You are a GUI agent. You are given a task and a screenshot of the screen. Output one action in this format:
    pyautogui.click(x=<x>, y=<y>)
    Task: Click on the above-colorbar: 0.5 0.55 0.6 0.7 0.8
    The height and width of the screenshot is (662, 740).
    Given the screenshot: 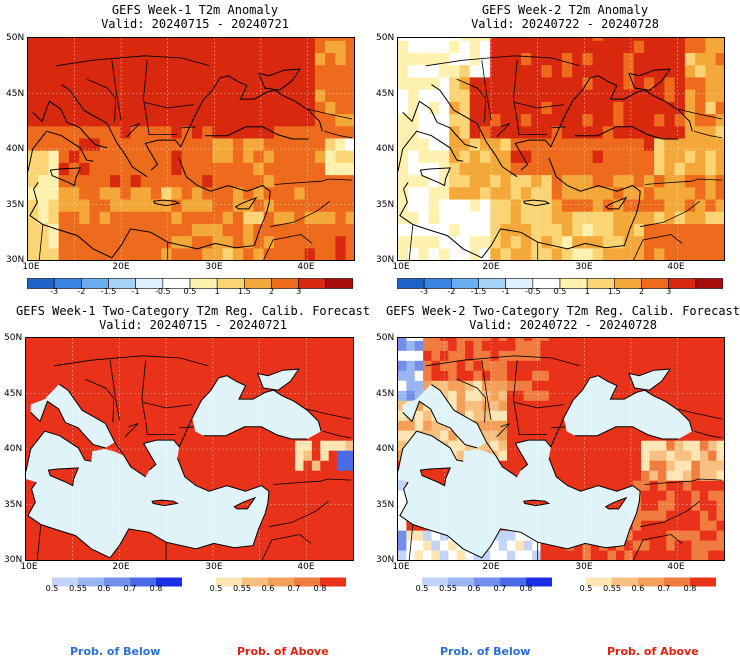 What is the action you would take?
    pyautogui.click(x=278, y=583)
    